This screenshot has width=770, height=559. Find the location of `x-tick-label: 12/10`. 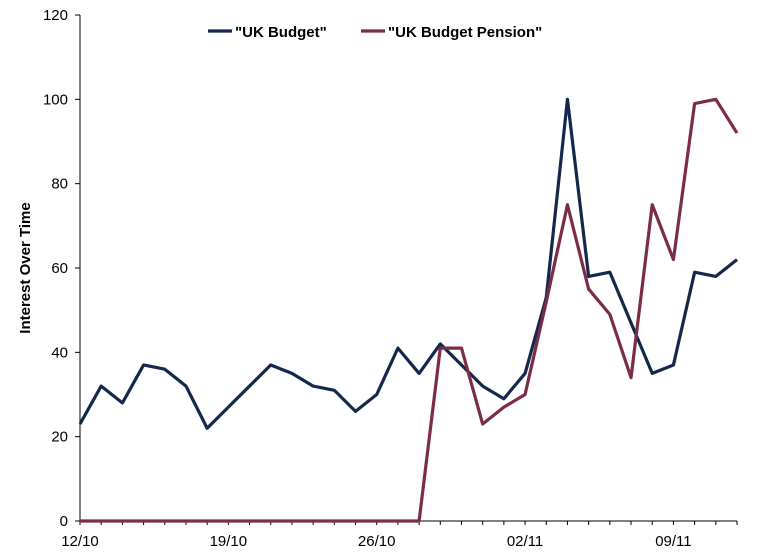

x-tick-label: 12/10 is located at coordinates (80, 541).